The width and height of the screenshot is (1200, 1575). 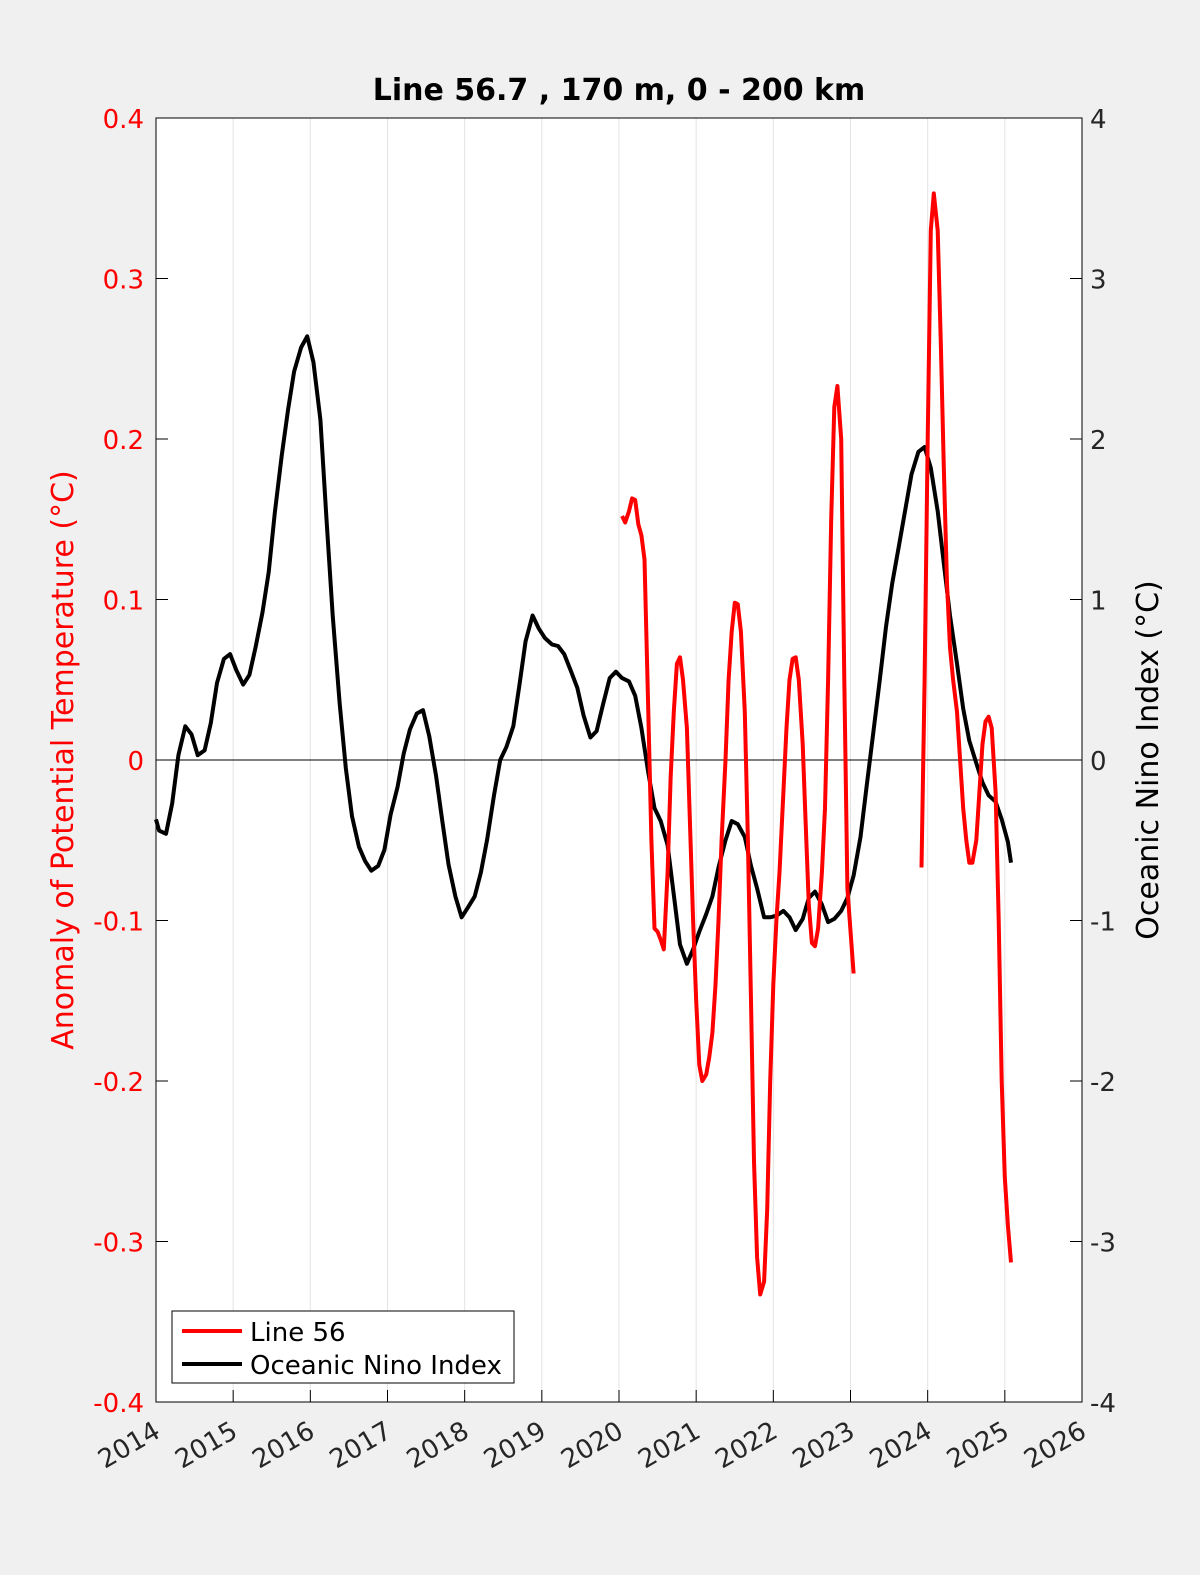 I want to click on y-right-tick-label: 0, so click(x=1098, y=762).